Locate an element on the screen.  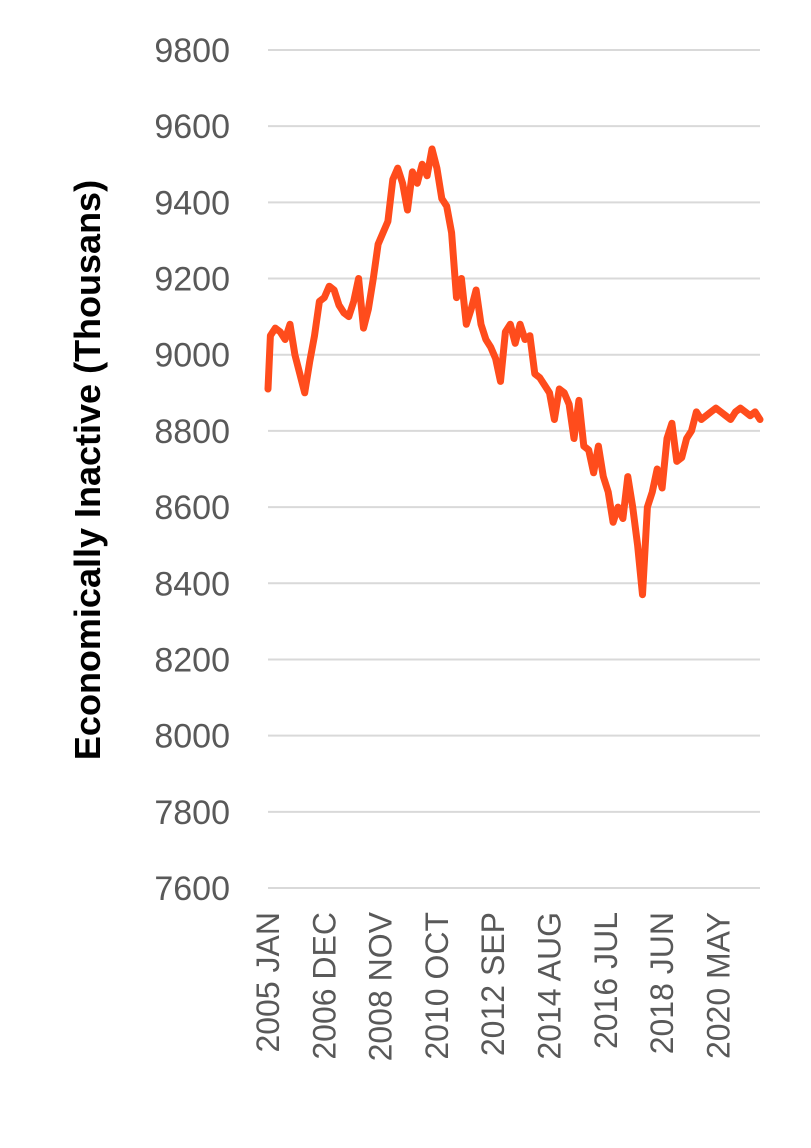
x-tick-label: 2020 MAY is located at coordinates (718, 985).